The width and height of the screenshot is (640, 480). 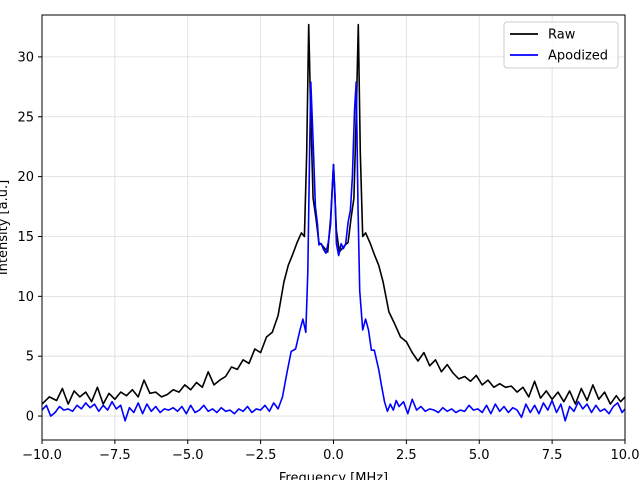 I want to click on y-tick-label: 30, so click(x=25, y=57).